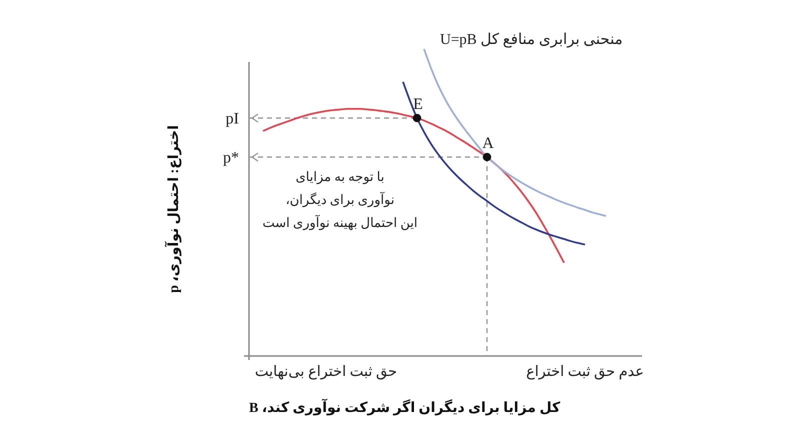  Describe the element at coordinates (418, 105) in the screenshot. I see `series-label: E` at that location.